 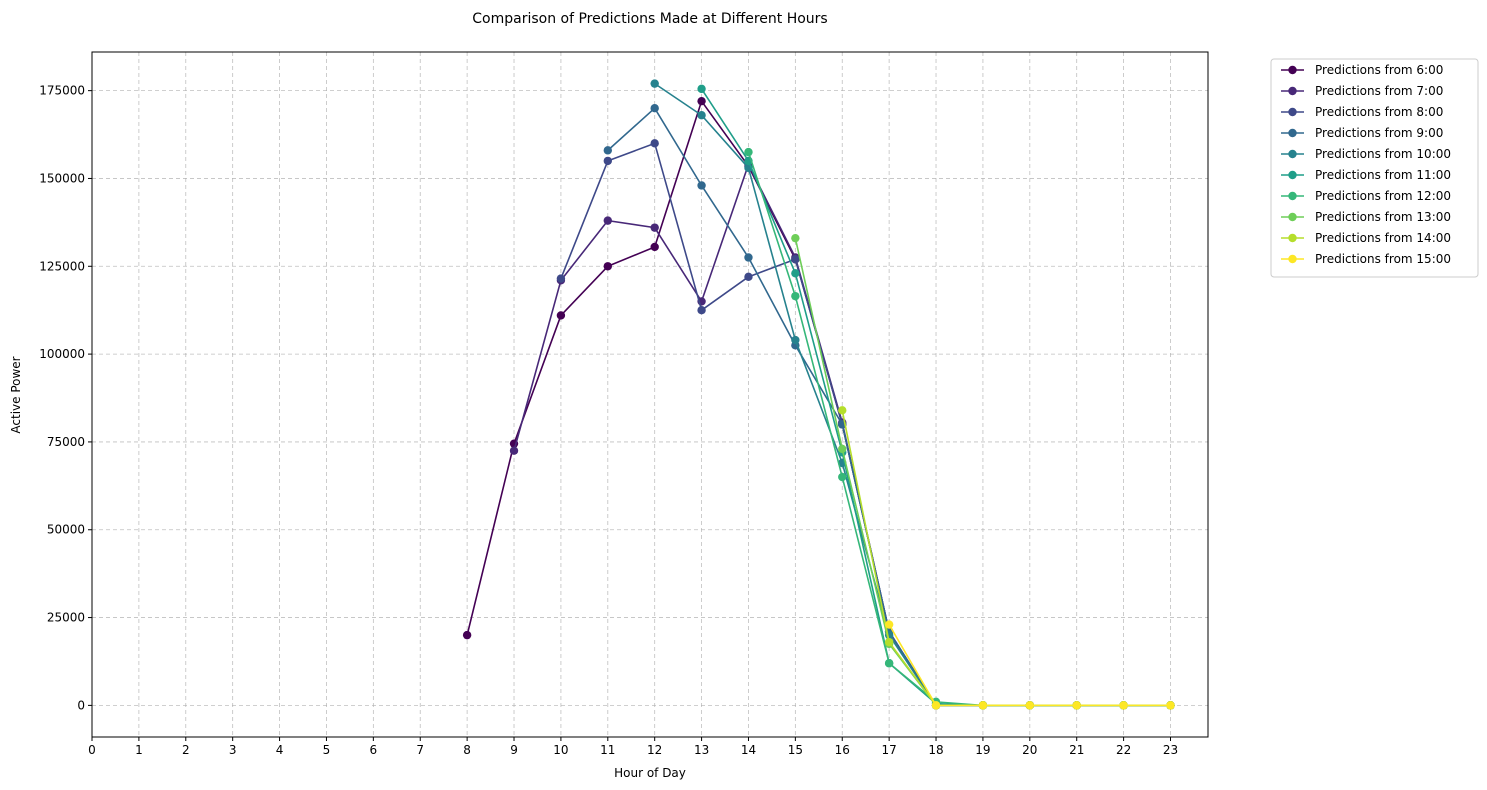 I want to click on x-tick-label: 3, so click(x=233, y=750).